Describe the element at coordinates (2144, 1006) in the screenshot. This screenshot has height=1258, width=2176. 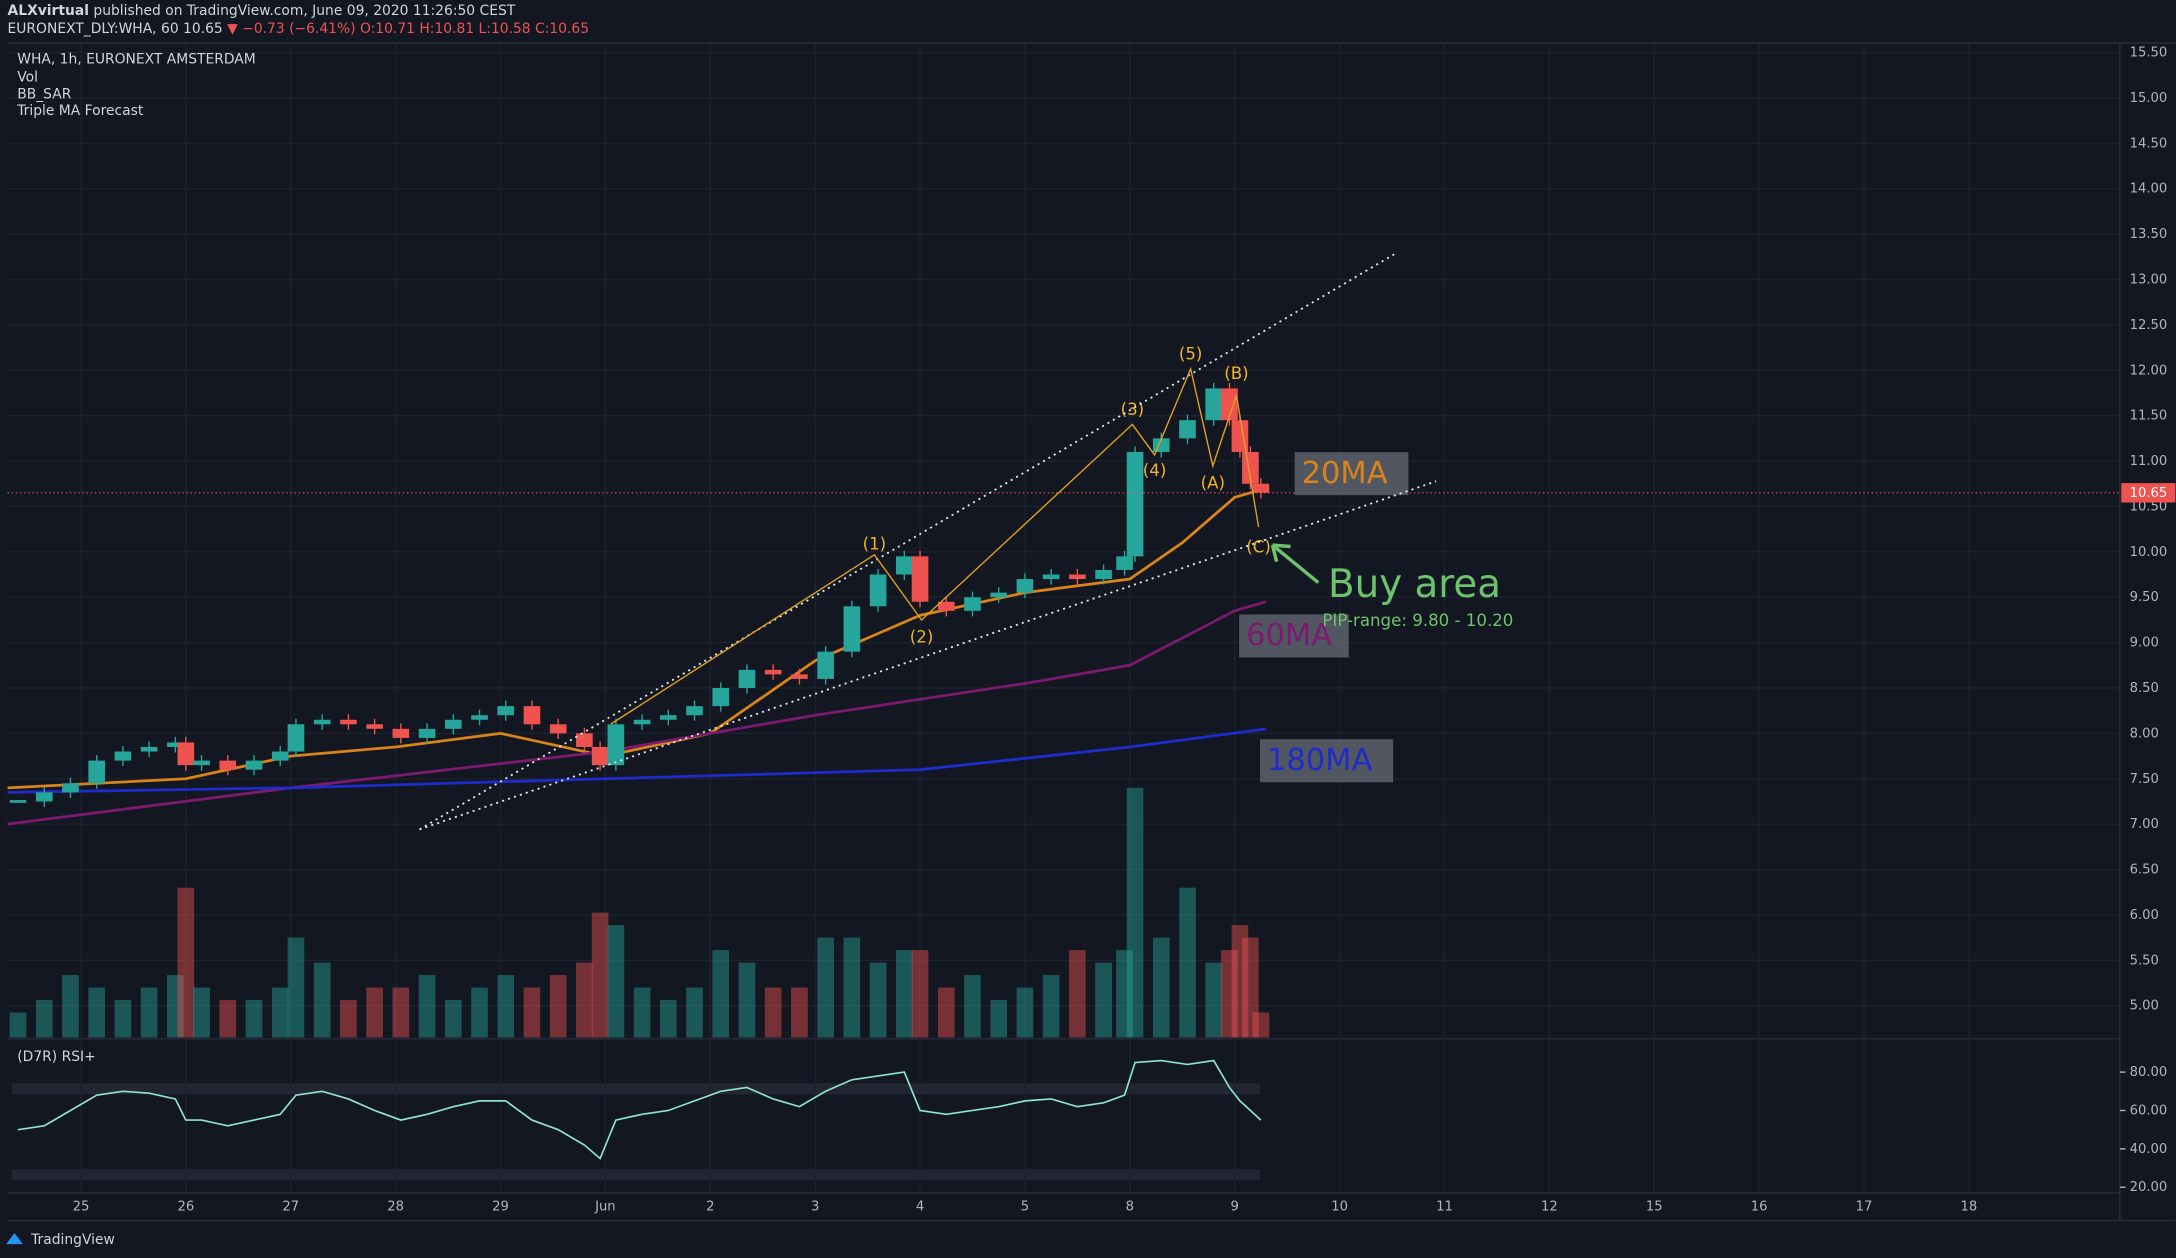
I see `y-tick-label: 5.00` at that location.